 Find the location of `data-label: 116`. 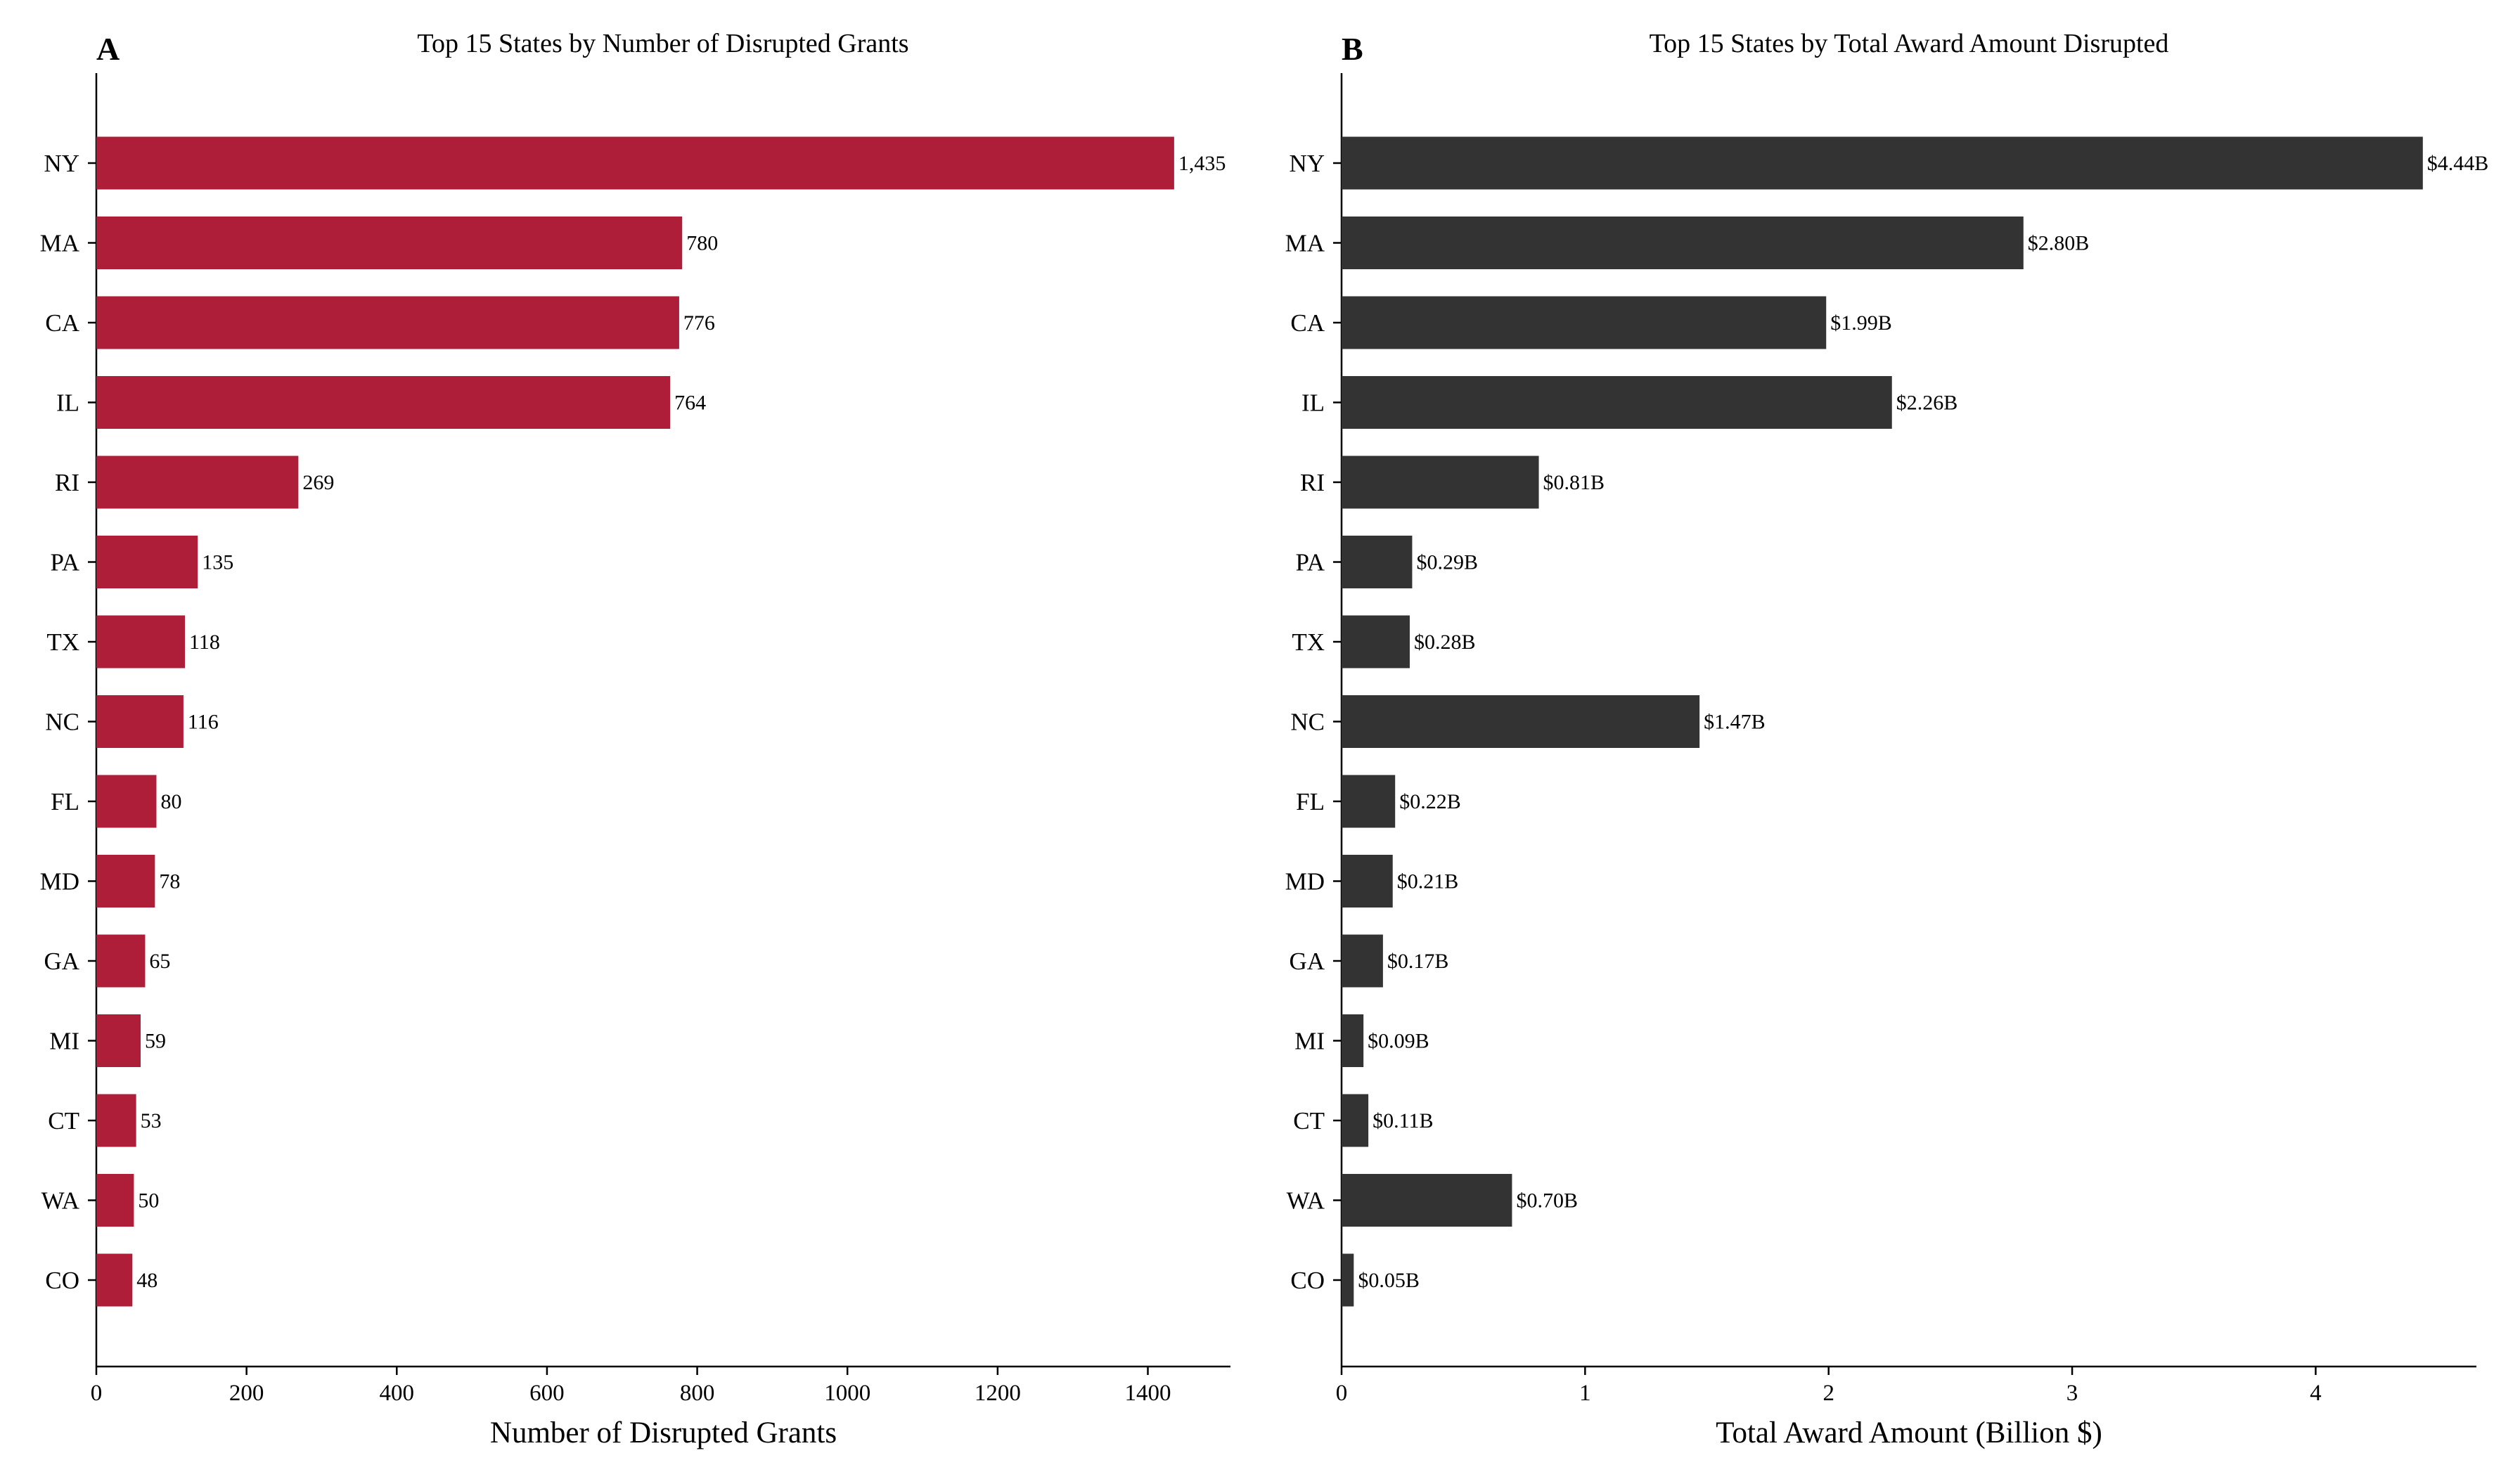

data-label: 116 is located at coordinates (203, 722).